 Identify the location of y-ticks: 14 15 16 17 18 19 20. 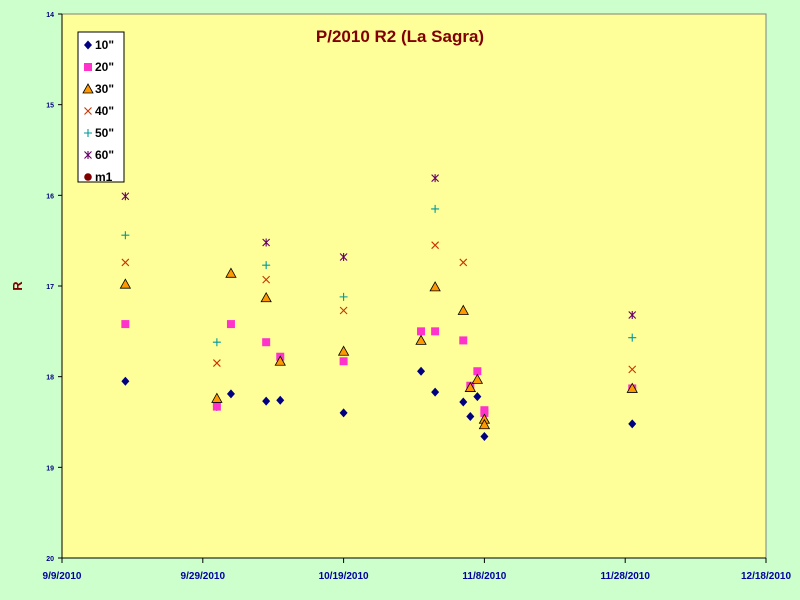
(54, 287).